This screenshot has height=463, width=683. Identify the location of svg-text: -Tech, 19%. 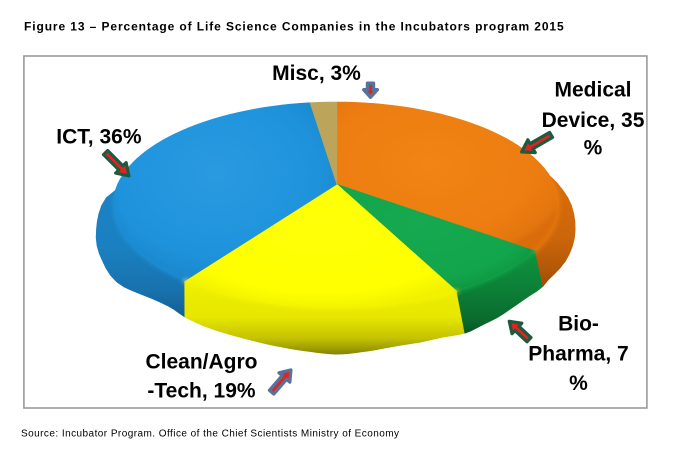
(201, 391).